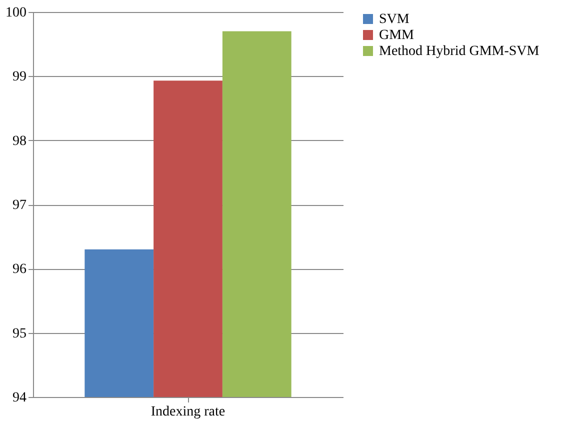 The image size is (566, 443). What do you see at coordinates (394, 19) in the screenshot?
I see `legend-label: SVM` at bounding box center [394, 19].